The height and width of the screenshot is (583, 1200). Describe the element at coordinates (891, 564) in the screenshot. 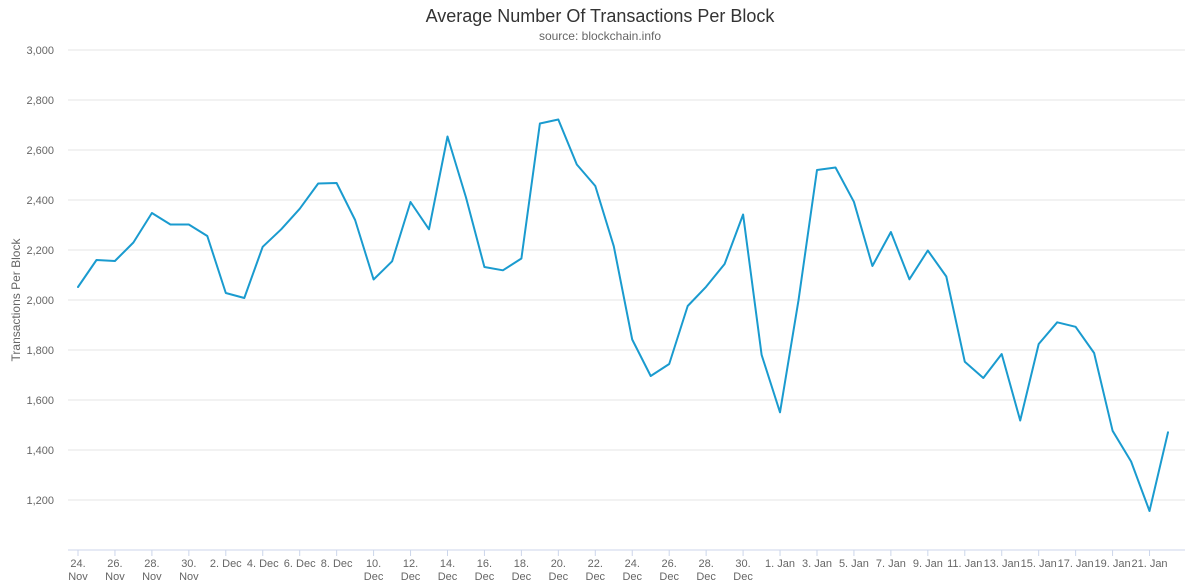

I see `x-tick-label-line: 7. Jan` at that location.